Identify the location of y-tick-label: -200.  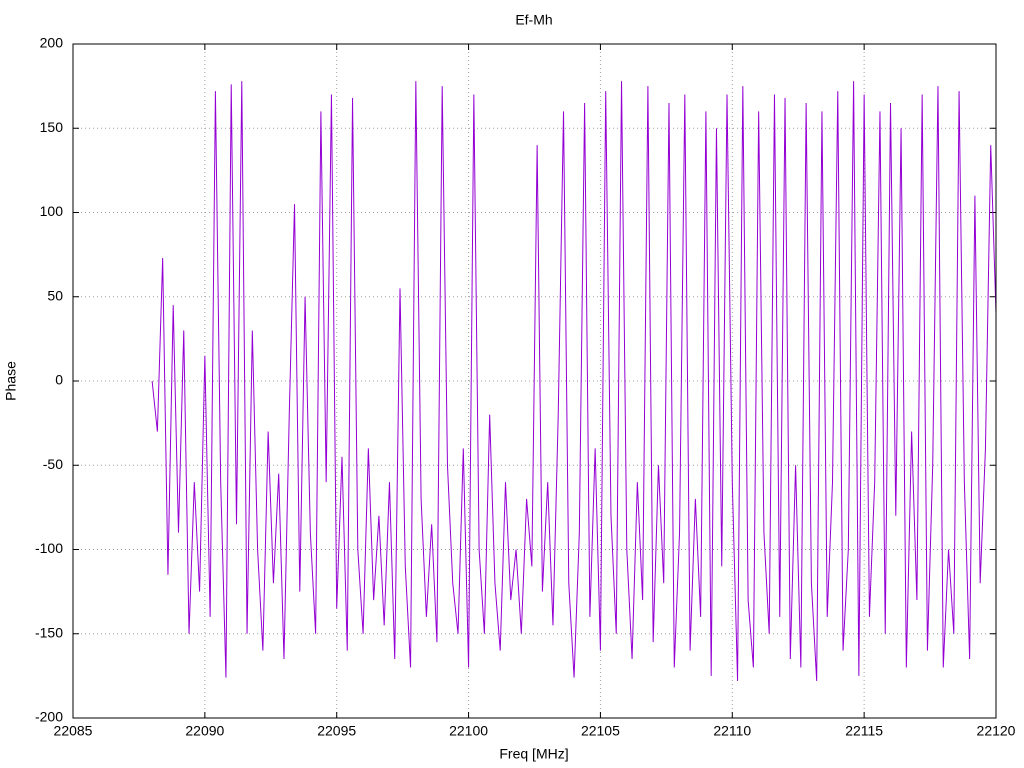
(49, 717).